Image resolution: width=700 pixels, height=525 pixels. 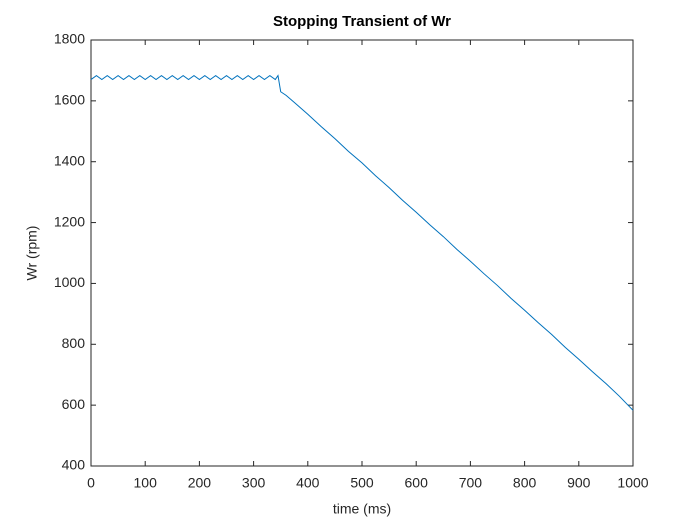 I want to click on y-tick-label: 1400, so click(x=69, y=160).